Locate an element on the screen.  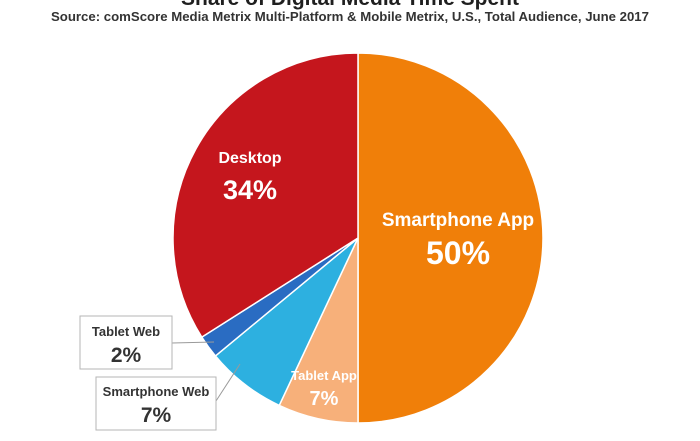
slice-value-desktop: 34% is located at coordinates (250, 190).